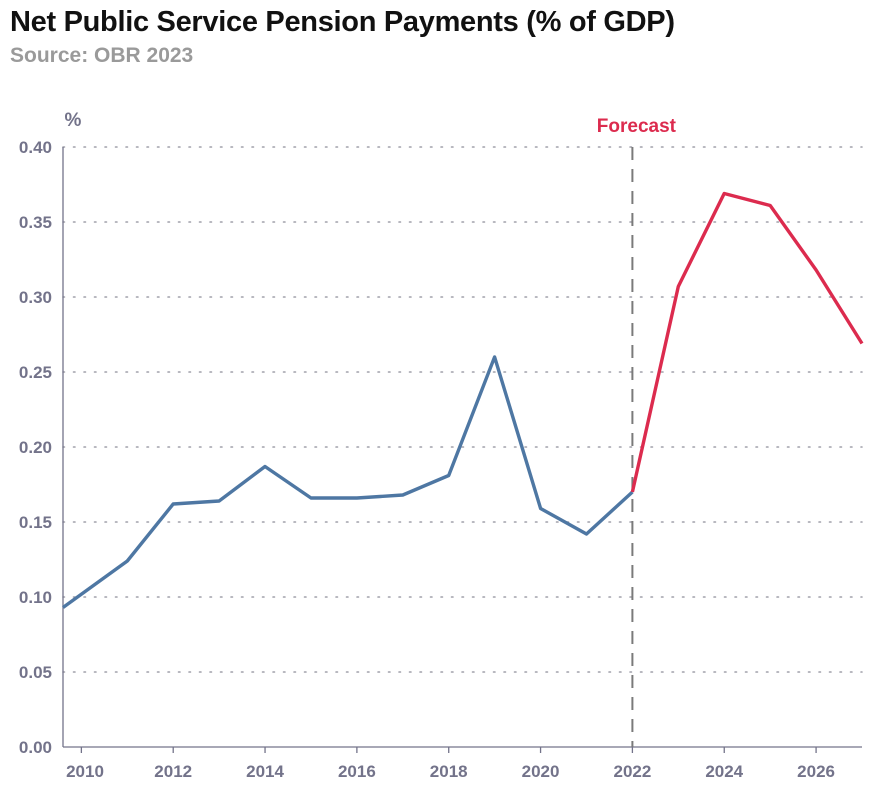 The image size is (876, 790). I want to click on y-tick-label-0.35: 0.35, so click(35, 222).